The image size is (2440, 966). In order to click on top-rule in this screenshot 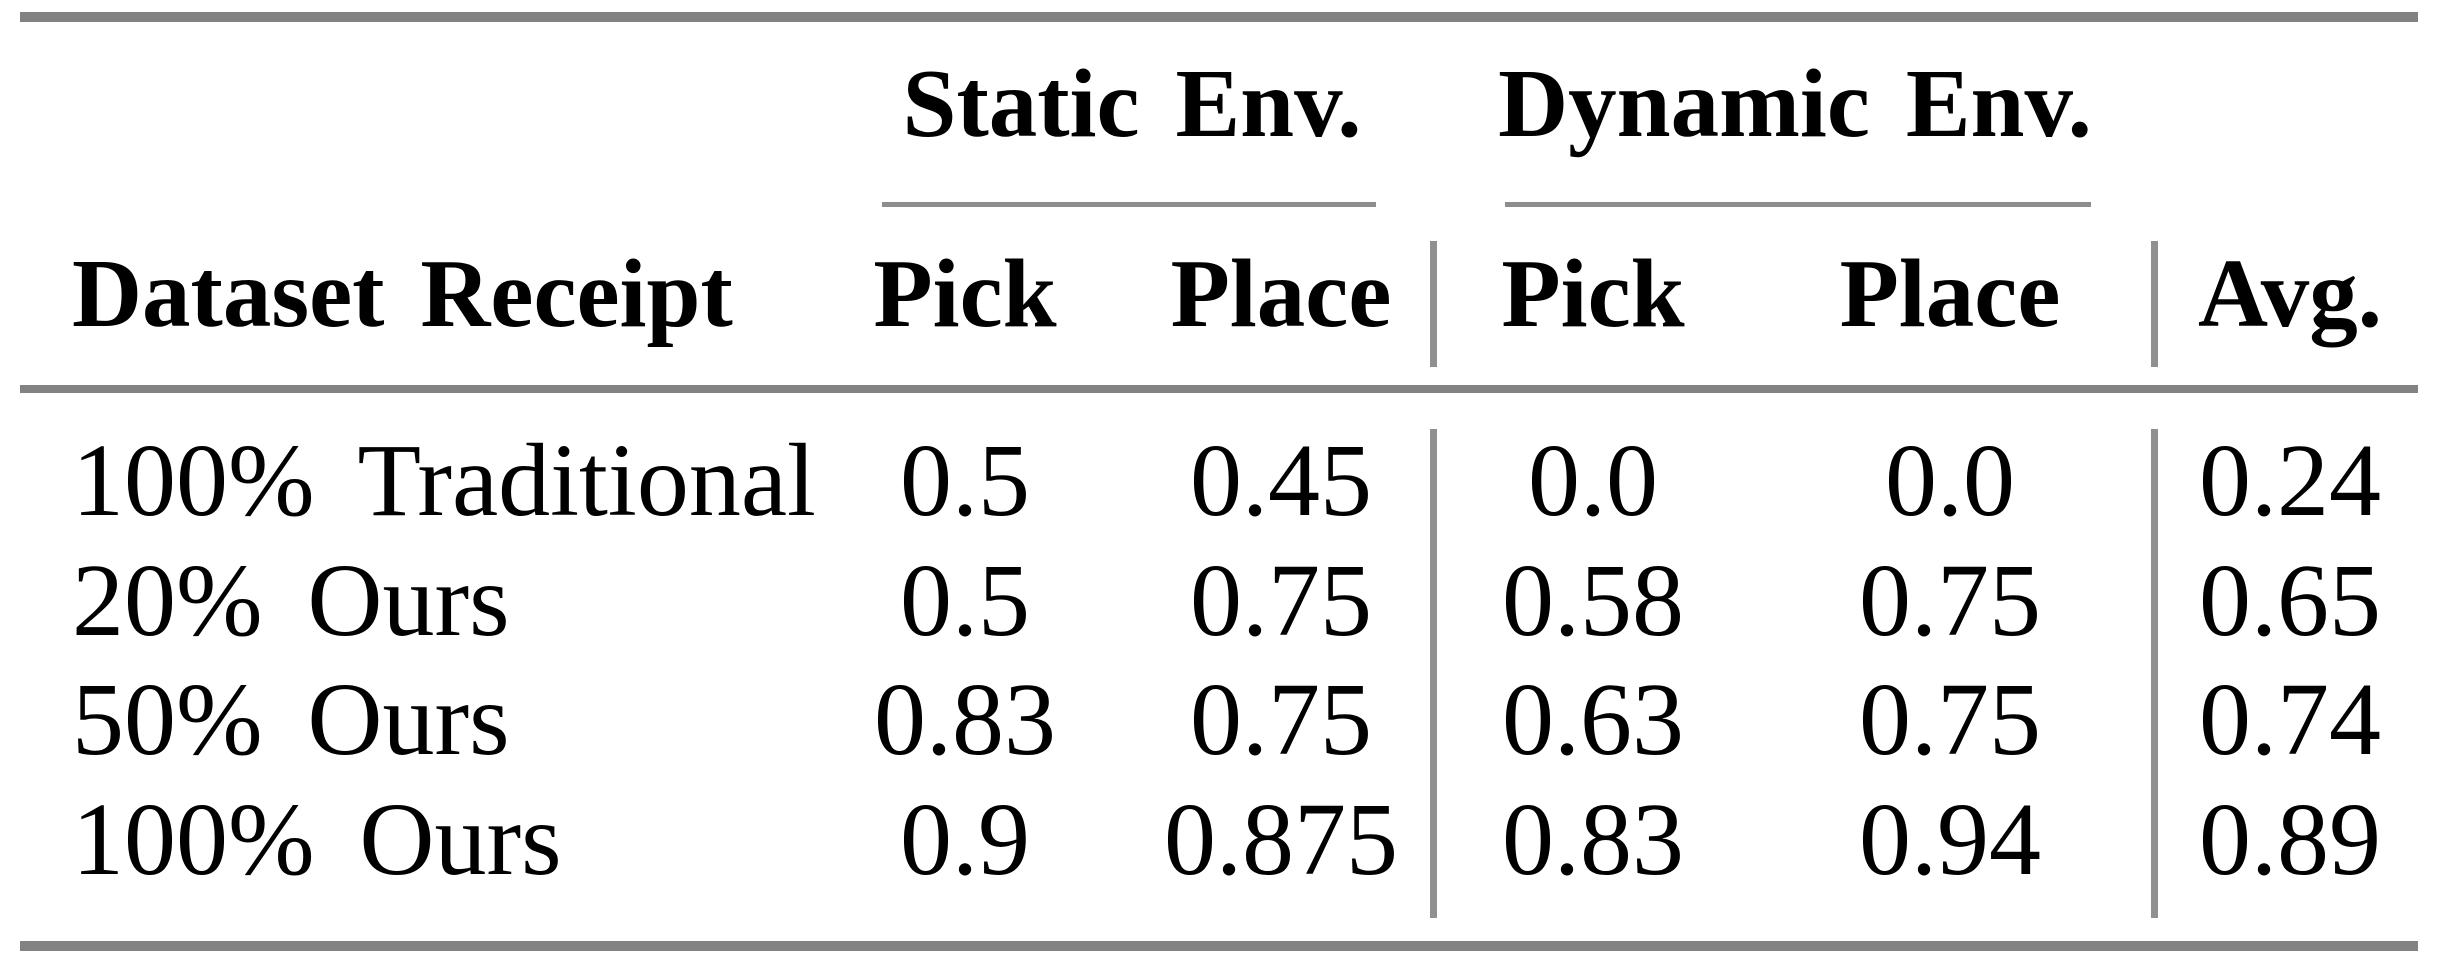, I will do `click(1219, 17)`.